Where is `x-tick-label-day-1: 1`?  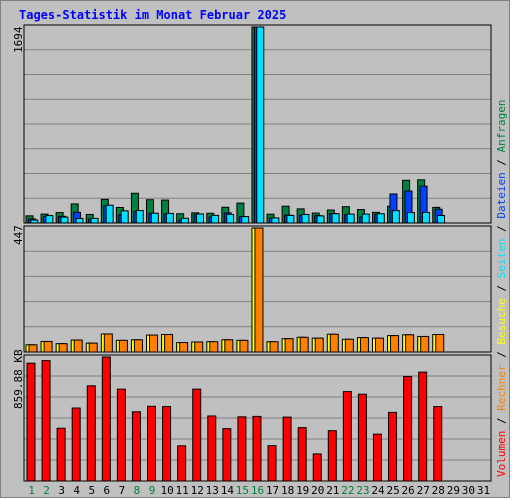 x-tick-label-day-1: 1 is located at coordinates (31, 490).